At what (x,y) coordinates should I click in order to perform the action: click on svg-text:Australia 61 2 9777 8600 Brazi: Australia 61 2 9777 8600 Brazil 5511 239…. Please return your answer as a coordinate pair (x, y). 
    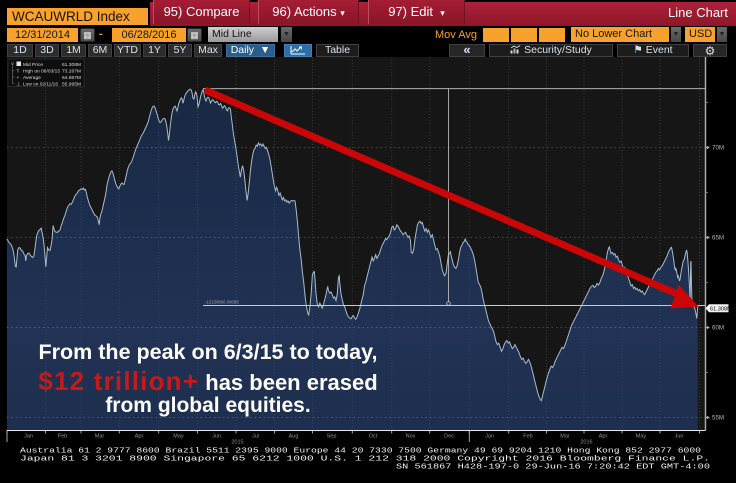
    Looking at the image, I should click on (360, 452).